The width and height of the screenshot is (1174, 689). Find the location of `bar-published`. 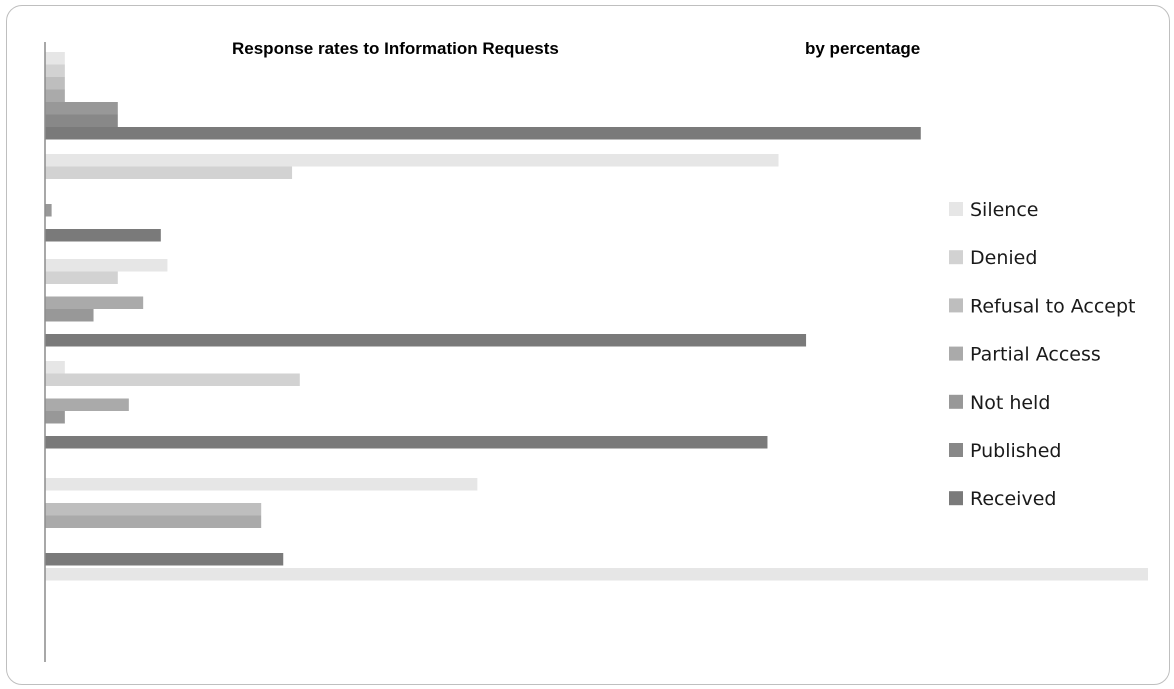

bar-published is located at coordinates (81, 120).